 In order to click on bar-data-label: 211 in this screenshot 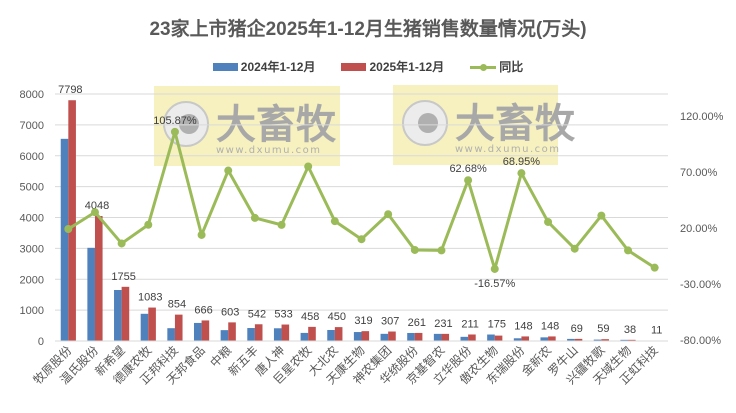, I will do `click(470, 324)`.